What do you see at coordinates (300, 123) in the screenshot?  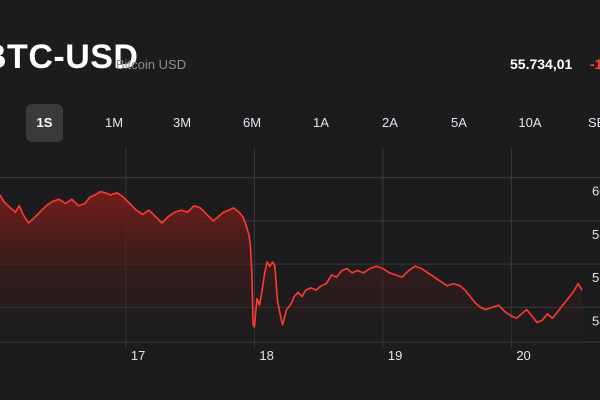 I see `range-tabs: 1S 1M 3M 6M 1A 2A 5A 10A SEMPRE` at bounding box center [300, 123].